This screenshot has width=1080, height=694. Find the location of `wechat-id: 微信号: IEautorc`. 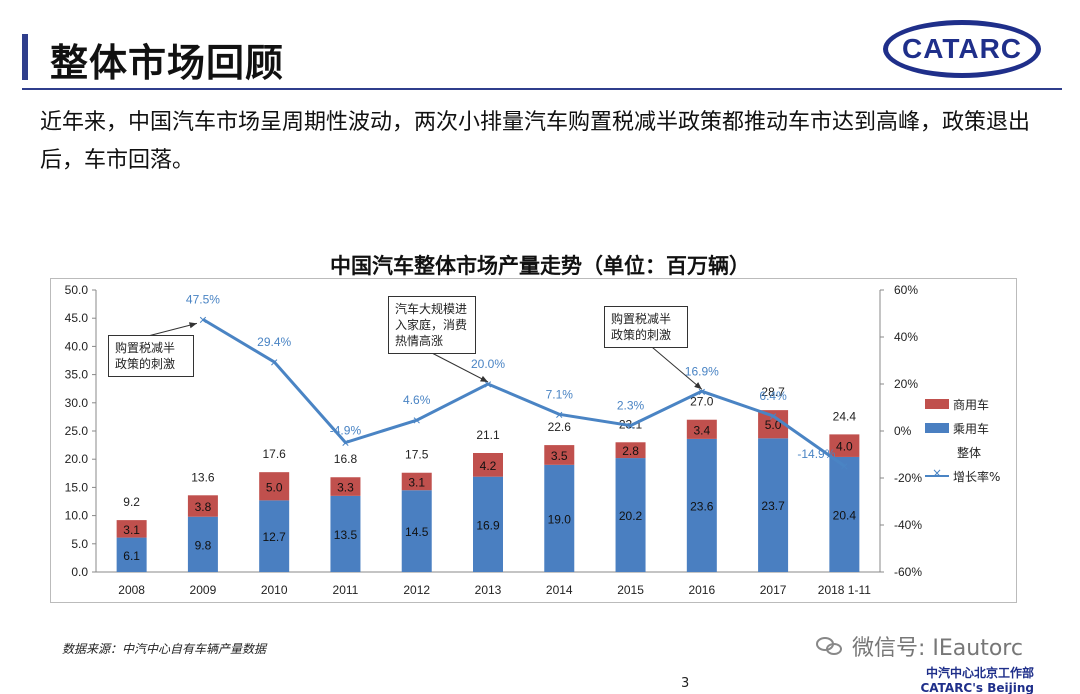

wechat-id: 微信号: IEautorc is located at coordinates (937, 648).